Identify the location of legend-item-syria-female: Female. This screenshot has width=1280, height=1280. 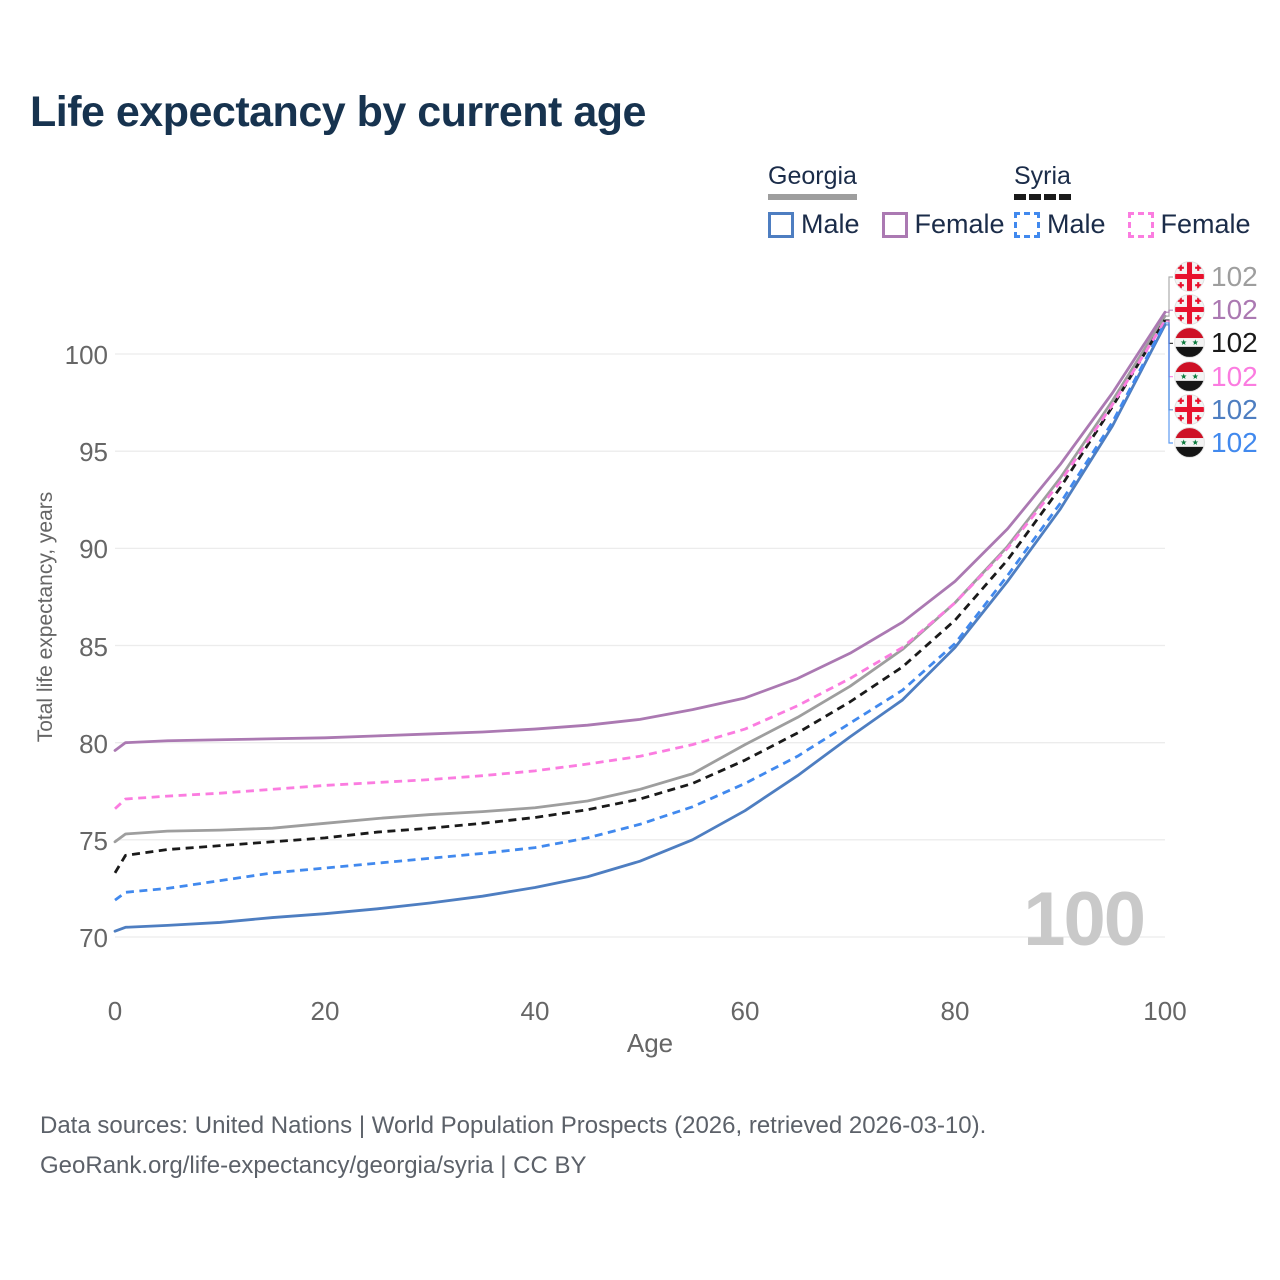
(1189, 224).